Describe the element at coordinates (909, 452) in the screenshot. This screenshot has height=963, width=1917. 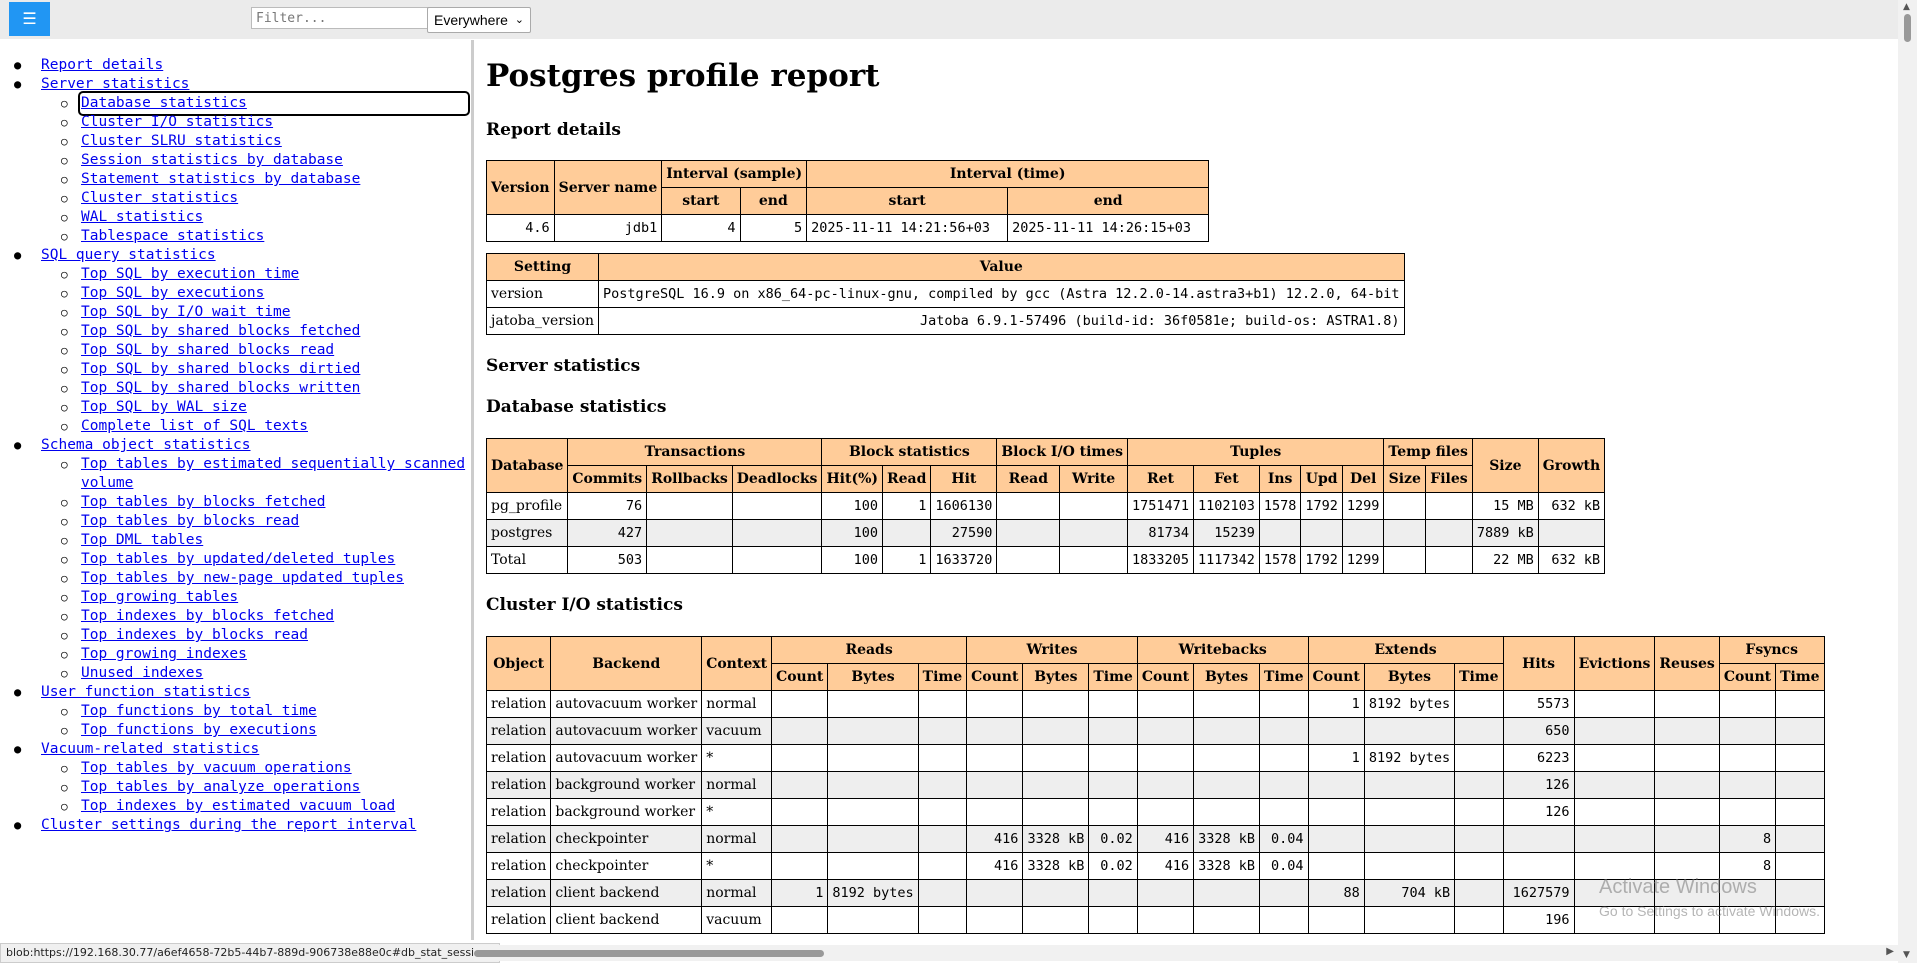
I see `col-block-statistics: Block statistics` at that location.